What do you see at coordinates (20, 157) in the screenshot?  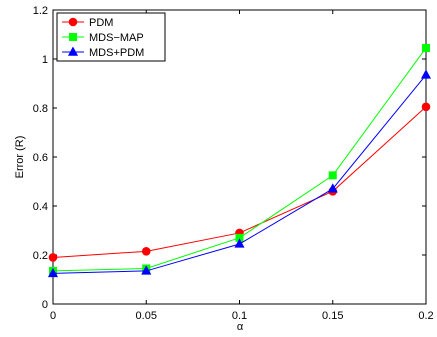 I see `y-axis-title: Error (R)` at bounding box center [20, 157].